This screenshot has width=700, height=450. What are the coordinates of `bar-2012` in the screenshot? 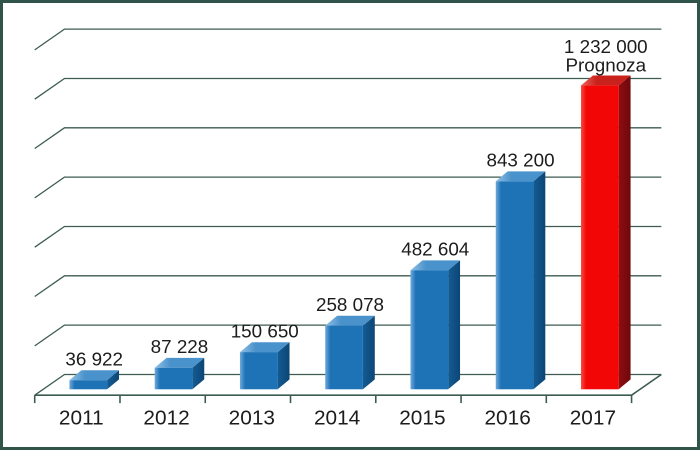 It's located at (179, 373).